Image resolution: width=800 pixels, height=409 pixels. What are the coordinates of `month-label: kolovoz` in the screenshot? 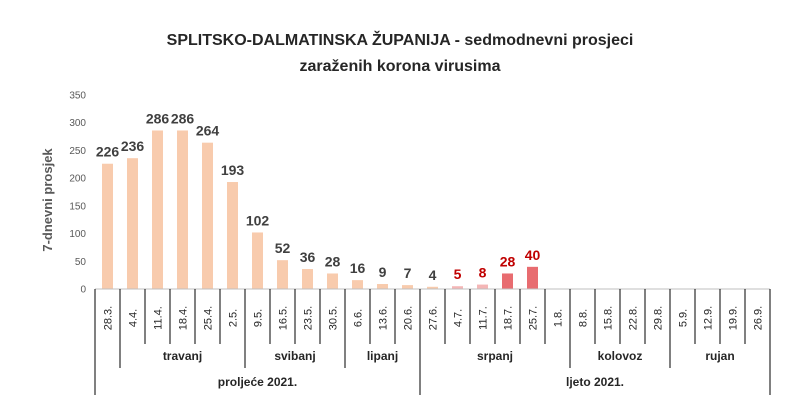 It's located at (620, 356).